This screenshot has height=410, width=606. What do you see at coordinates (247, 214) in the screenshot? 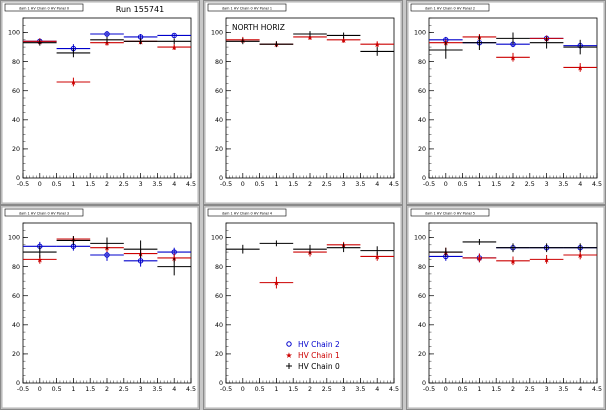
I see `pad-title: dam 1 HV Chain 0 HV Panel 4` at bounding box center [247, 214].